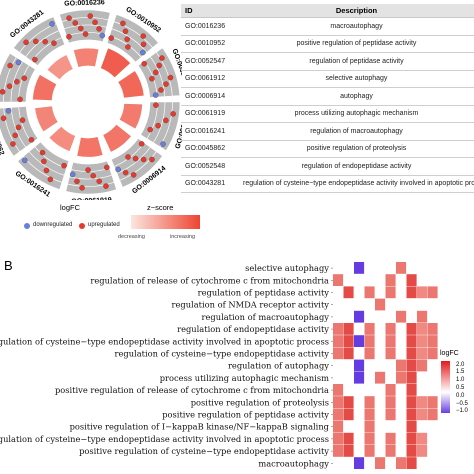 The height and width of the screenshot is (474, 474). What do you see at coordinates (356, 11) in the screenshot?
I see `table-header-description: Description` at bounding box center [356, 11].